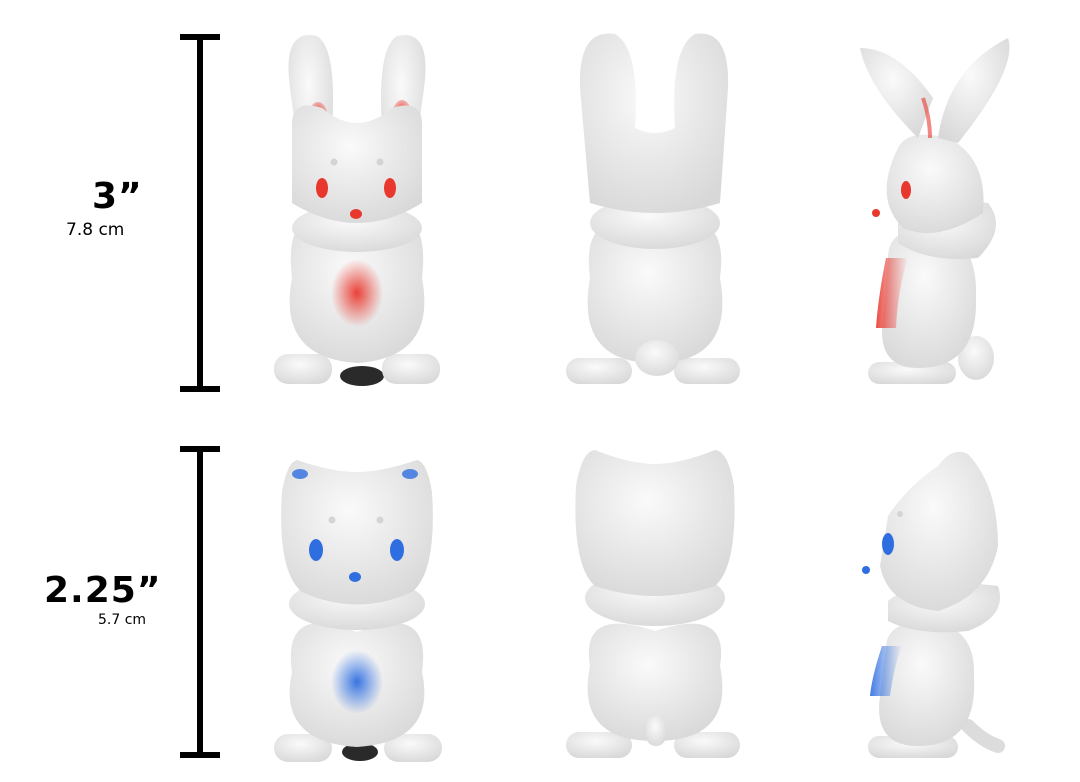 The height and width of the screenshot is (782, 1080). I want to click on height-inches-cat: 2.25”, so click(102, 590).